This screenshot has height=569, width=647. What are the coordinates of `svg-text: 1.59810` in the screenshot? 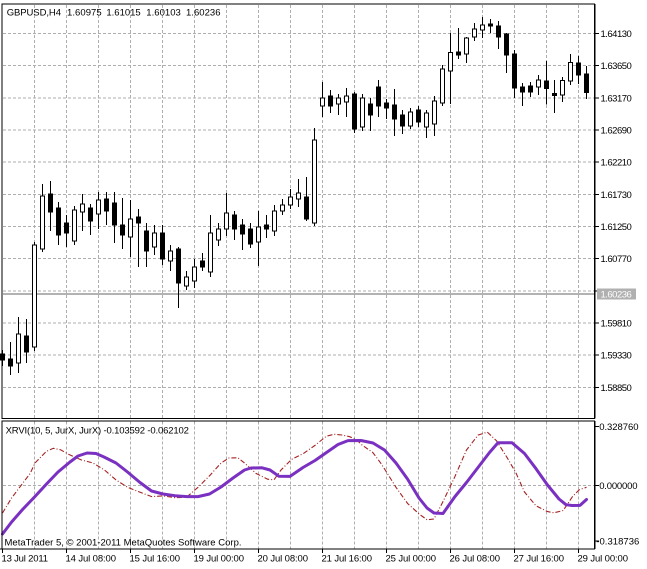 It's located at (616, 324).